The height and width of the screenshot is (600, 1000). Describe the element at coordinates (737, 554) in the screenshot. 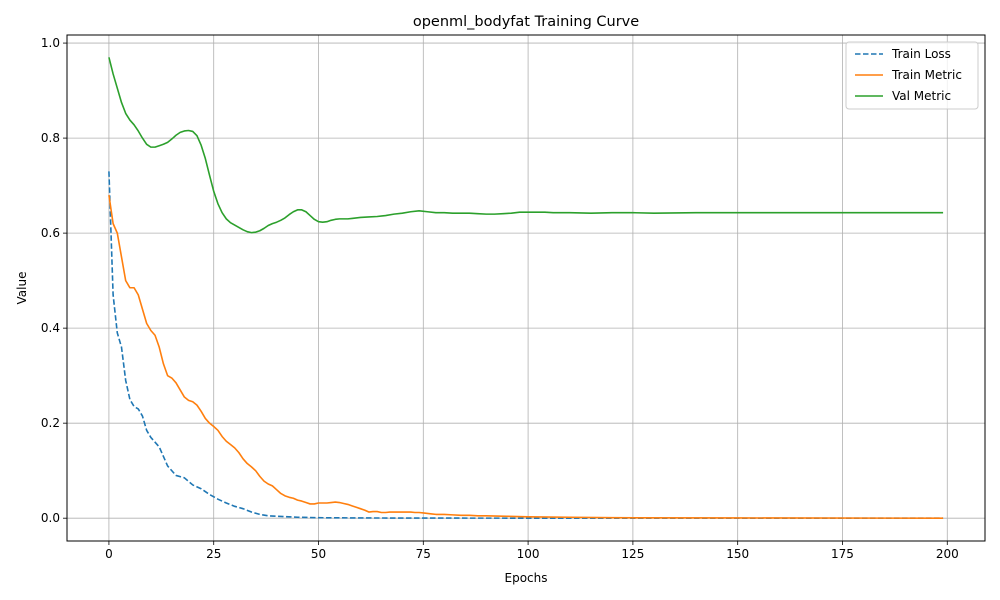

I see `x-tick-label: 150` at that location.